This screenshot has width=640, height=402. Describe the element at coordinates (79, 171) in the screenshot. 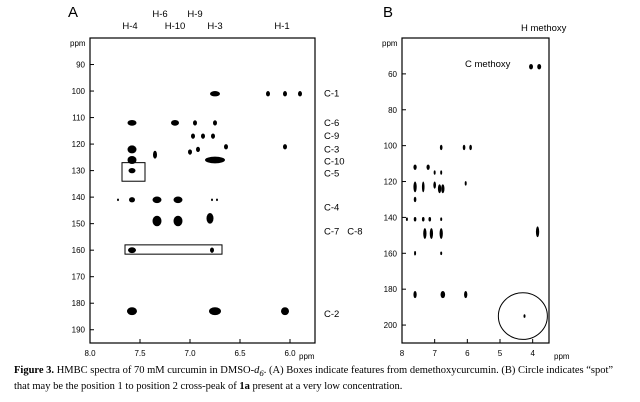

I see `y-tick-label: 130` at that location.